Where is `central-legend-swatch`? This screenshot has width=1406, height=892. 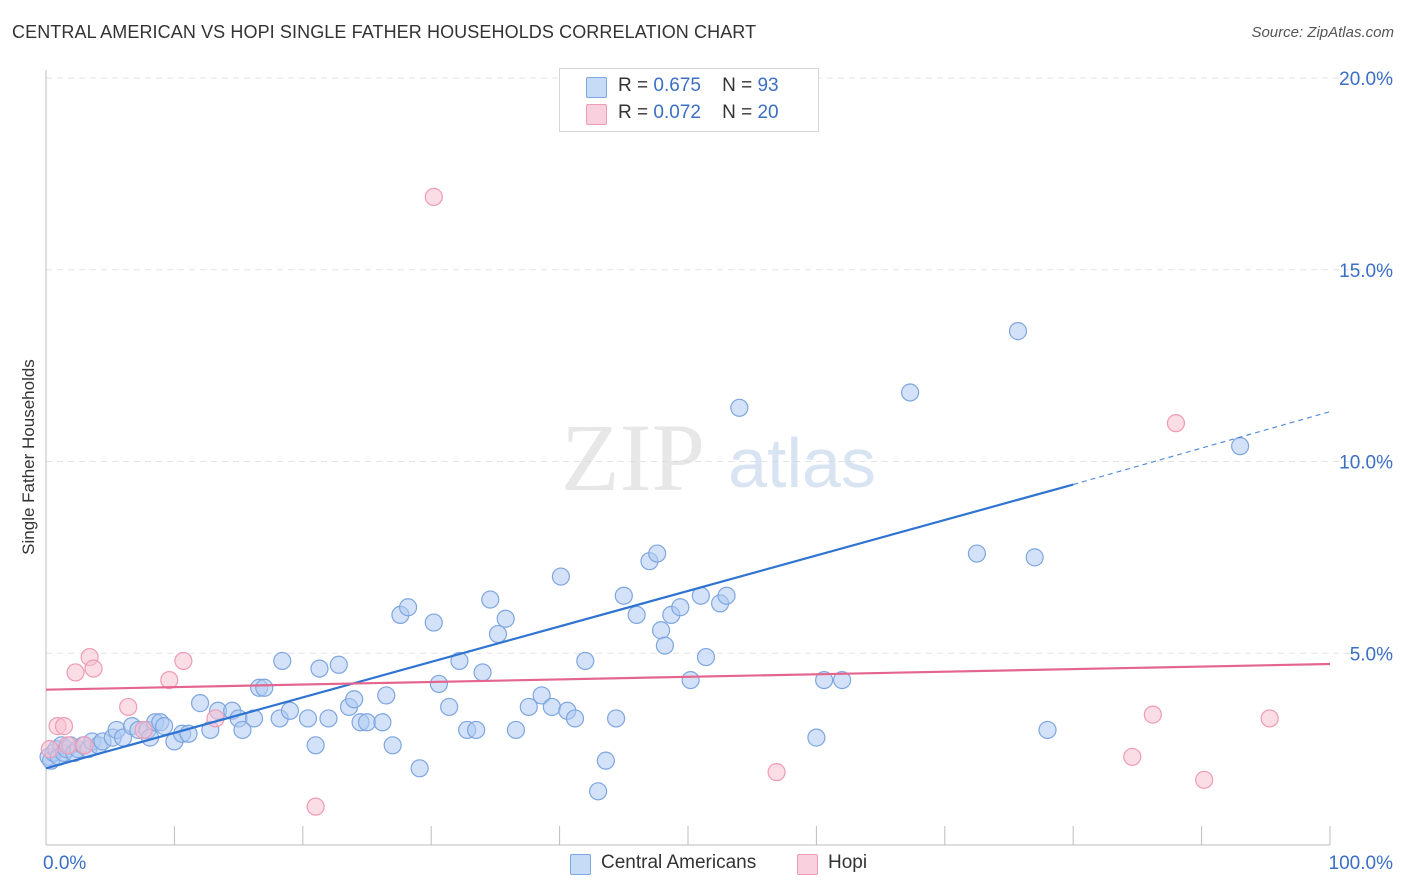
central-legend-swatch is located at coordinates (580, 864).